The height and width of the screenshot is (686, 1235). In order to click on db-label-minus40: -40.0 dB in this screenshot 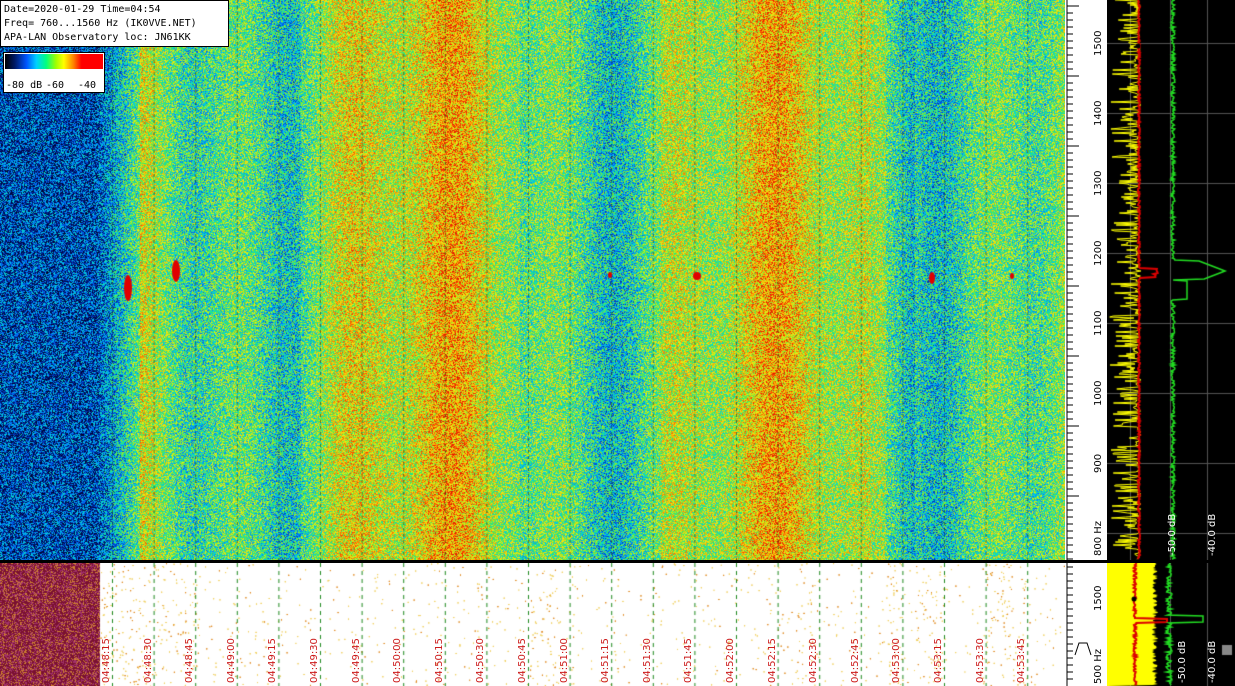, I will do `click(1212, 534)`.